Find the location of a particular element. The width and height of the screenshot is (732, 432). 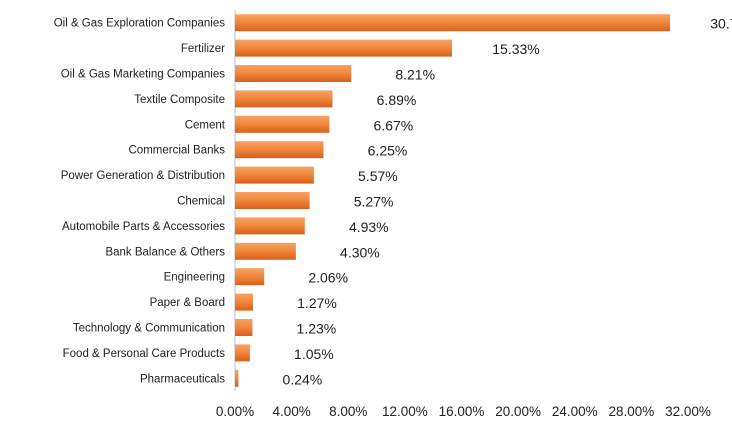

x-tick-label: 16.00% is located at coordinates (462, 411).